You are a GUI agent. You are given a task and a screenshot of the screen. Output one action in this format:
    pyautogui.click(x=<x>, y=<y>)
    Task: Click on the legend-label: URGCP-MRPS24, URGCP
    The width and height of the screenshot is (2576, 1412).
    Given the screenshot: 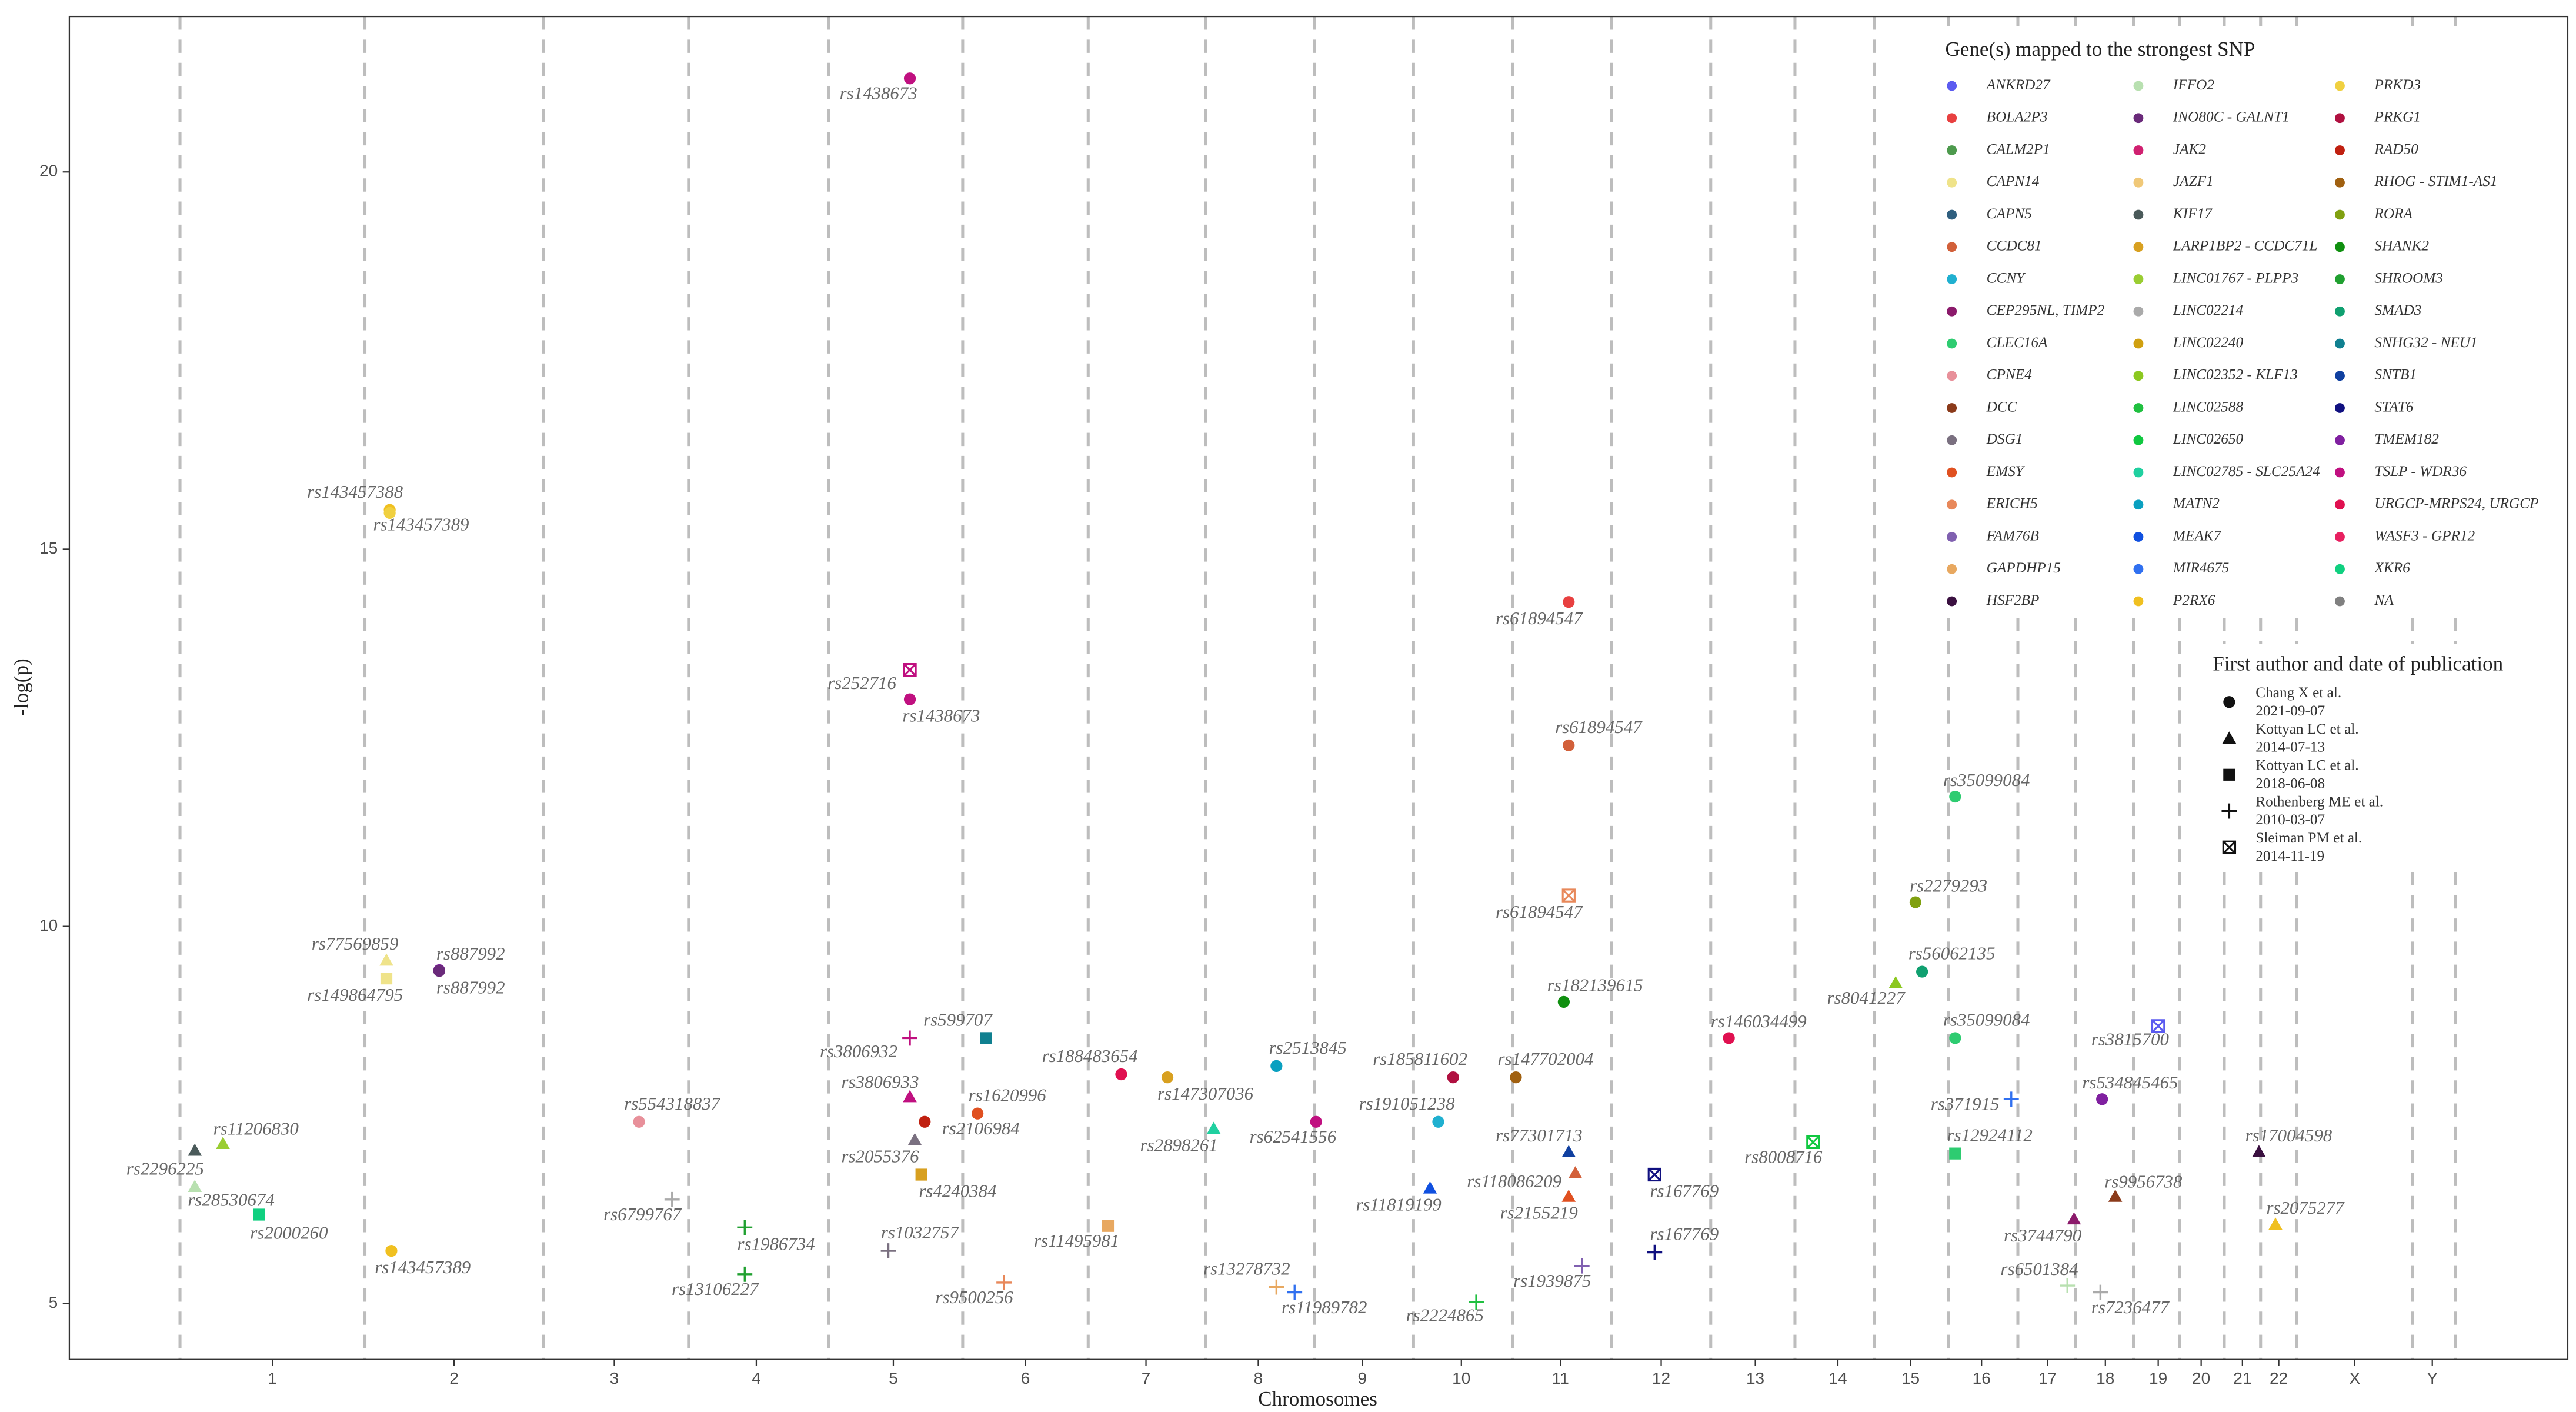 What is the action you would take?
    pyautogui.click(x=2456, y=504)
    